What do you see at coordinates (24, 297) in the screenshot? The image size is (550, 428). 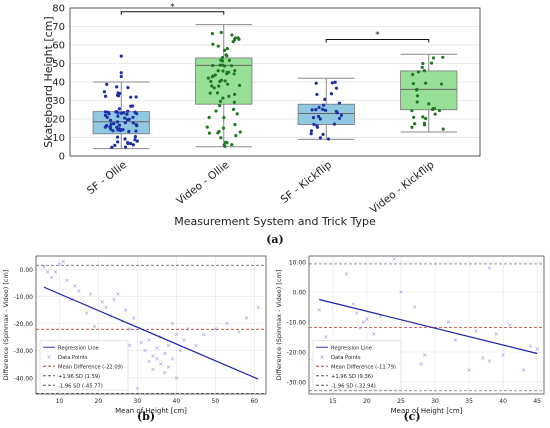 I see `y-tick-label: -10.00` at bounding box center [24, 297].